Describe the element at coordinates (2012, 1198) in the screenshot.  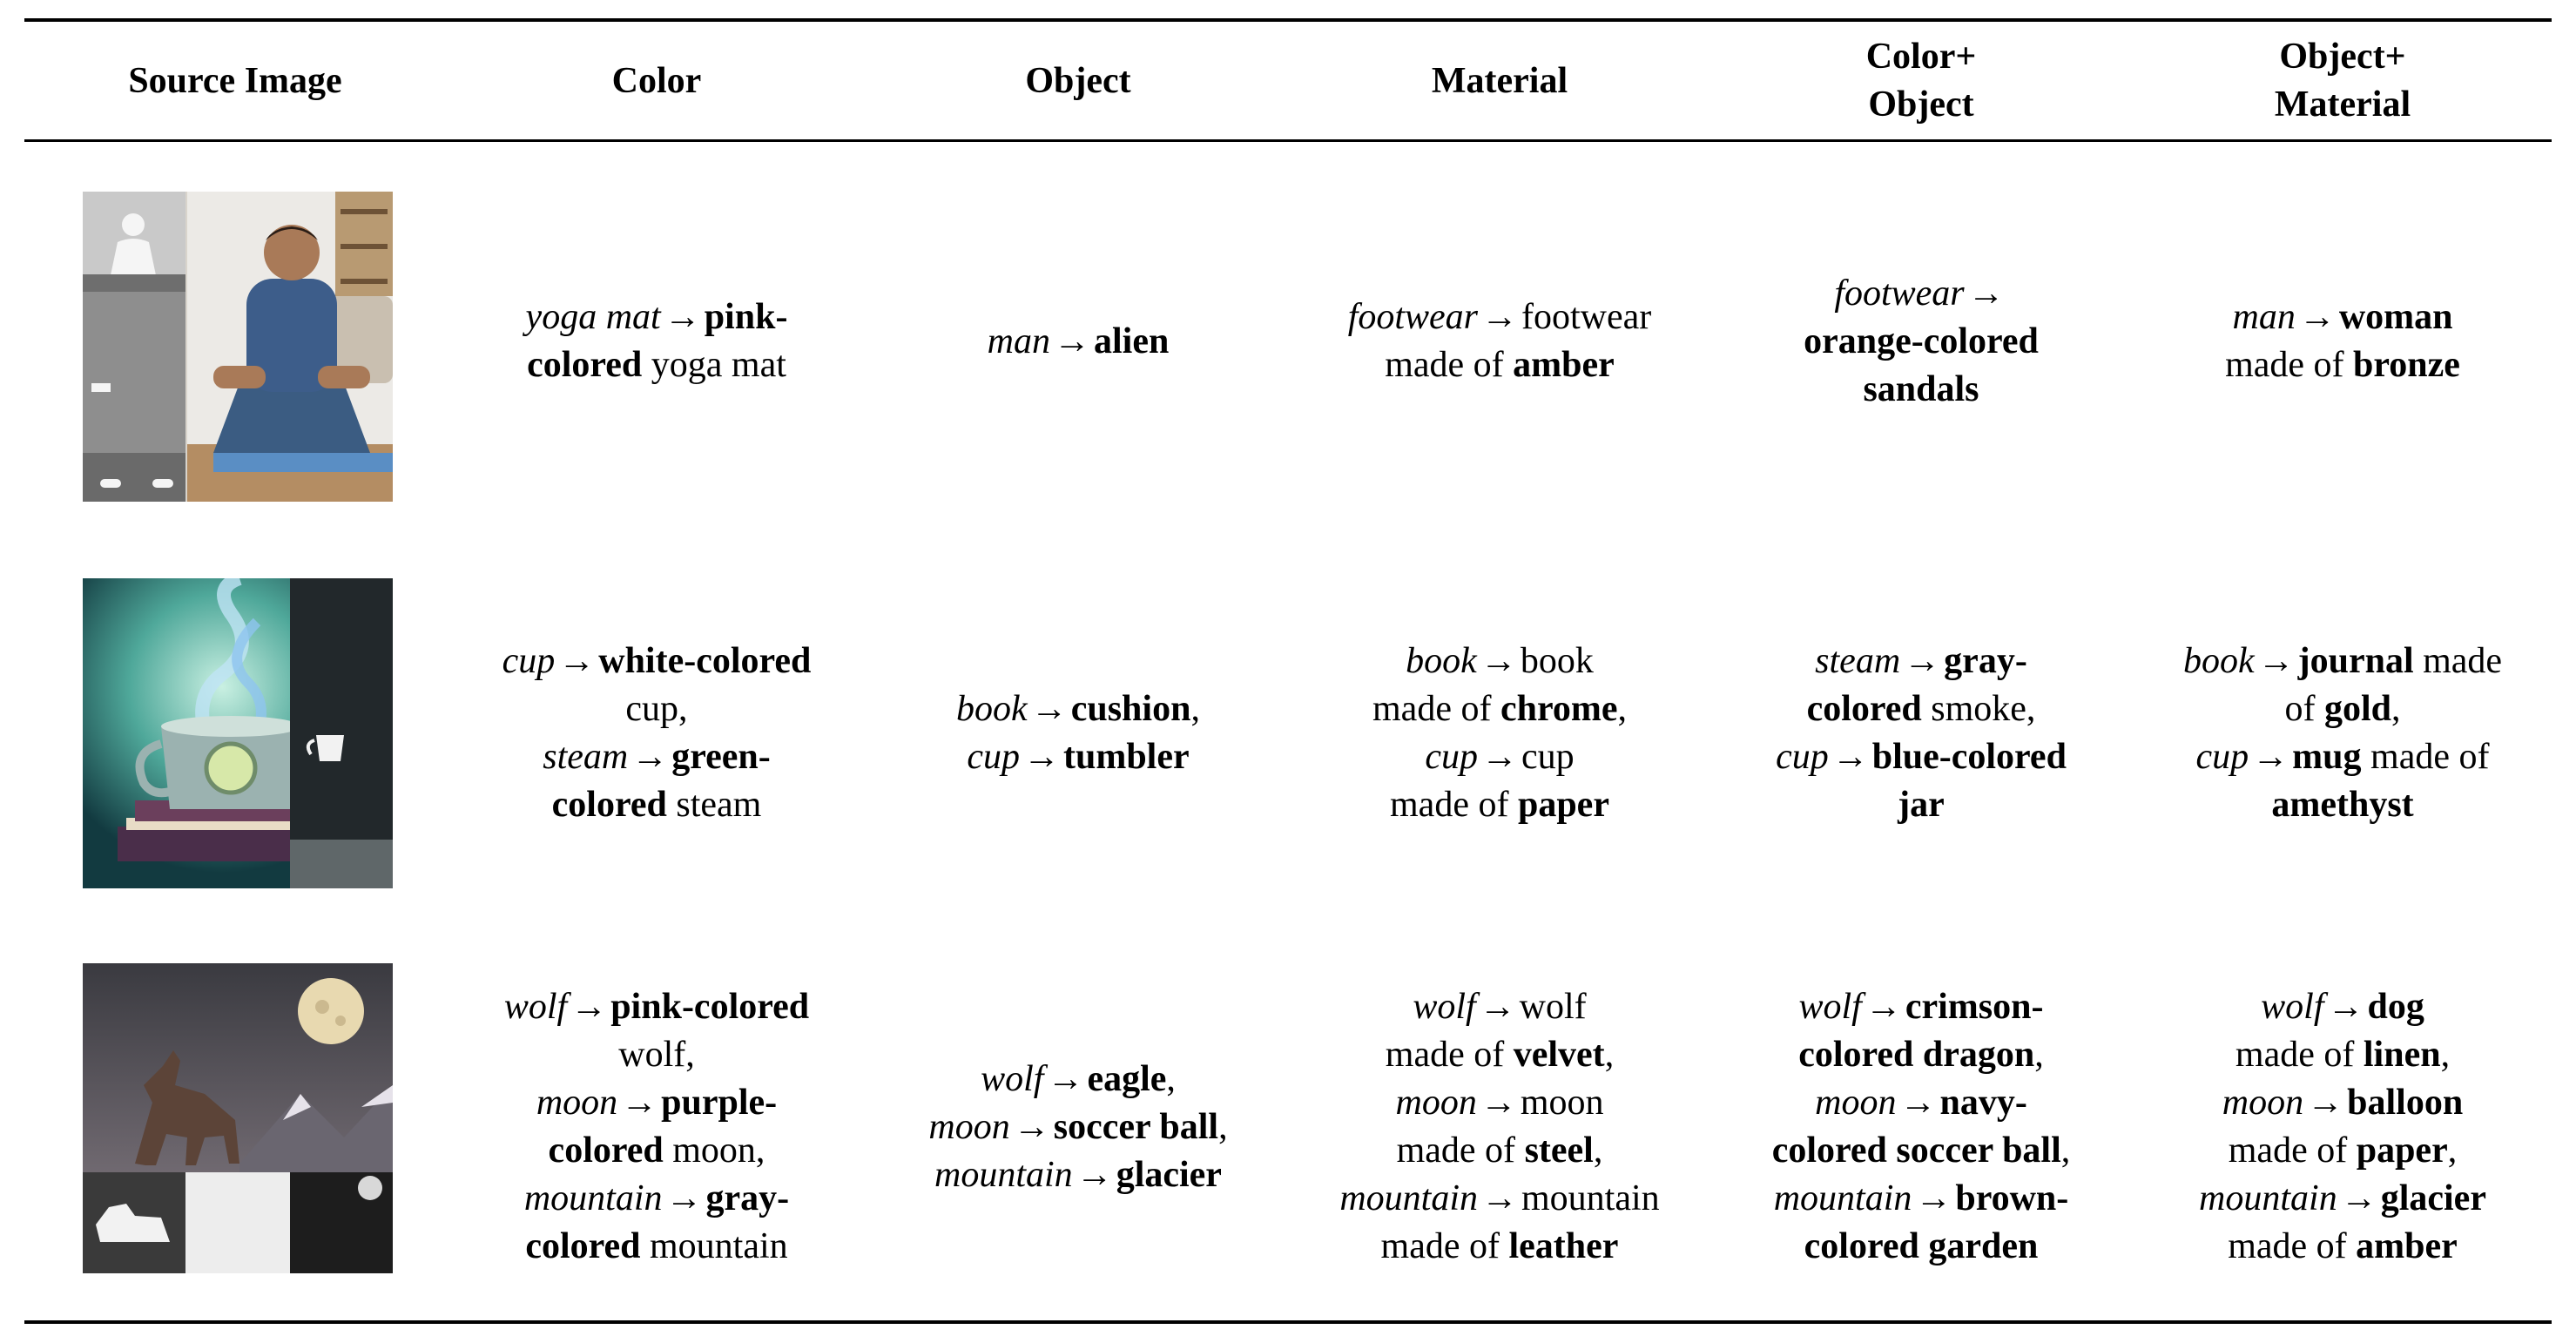
I see `edit-term: brown-` at that location.